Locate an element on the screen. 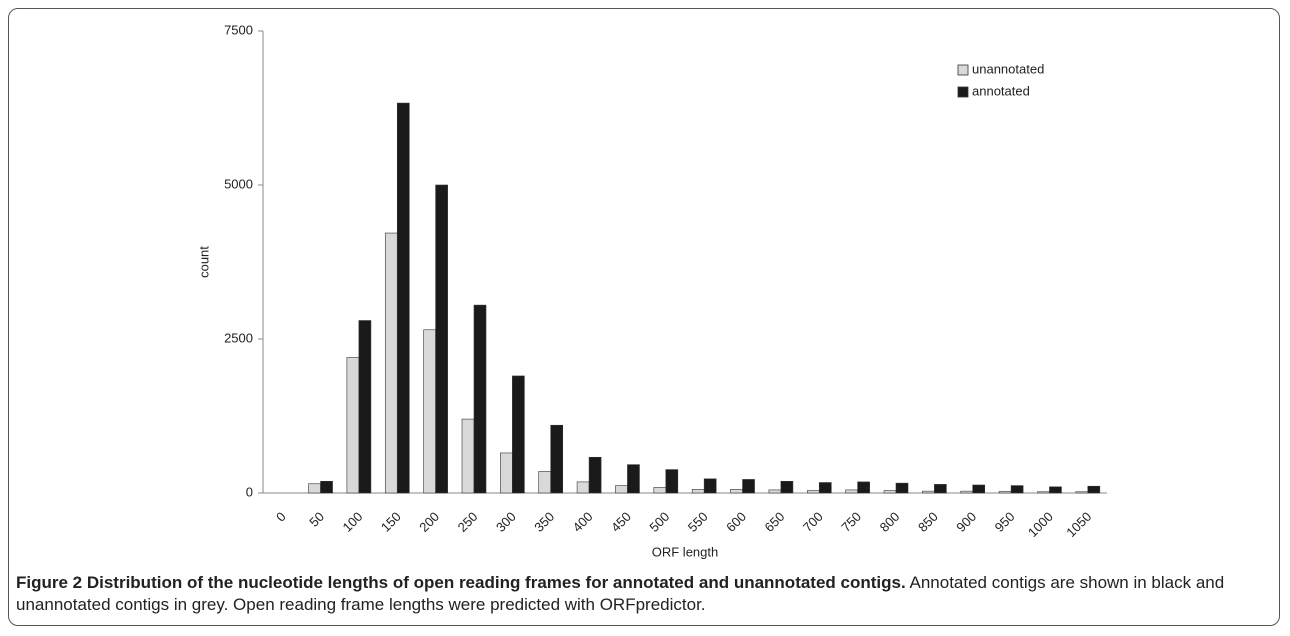 This screenshot has height=636, width=1290. x-tick-label: 1050 is located at coordinates (1078, 524).